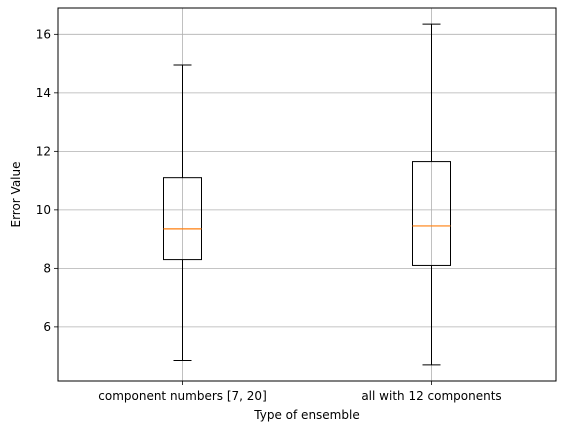 This screenshot has height=432, width=563. What do you see at coordinates (43, 210) in the screenshot?
I see `y-tick-label: 10` at bounding box center [43, 210].